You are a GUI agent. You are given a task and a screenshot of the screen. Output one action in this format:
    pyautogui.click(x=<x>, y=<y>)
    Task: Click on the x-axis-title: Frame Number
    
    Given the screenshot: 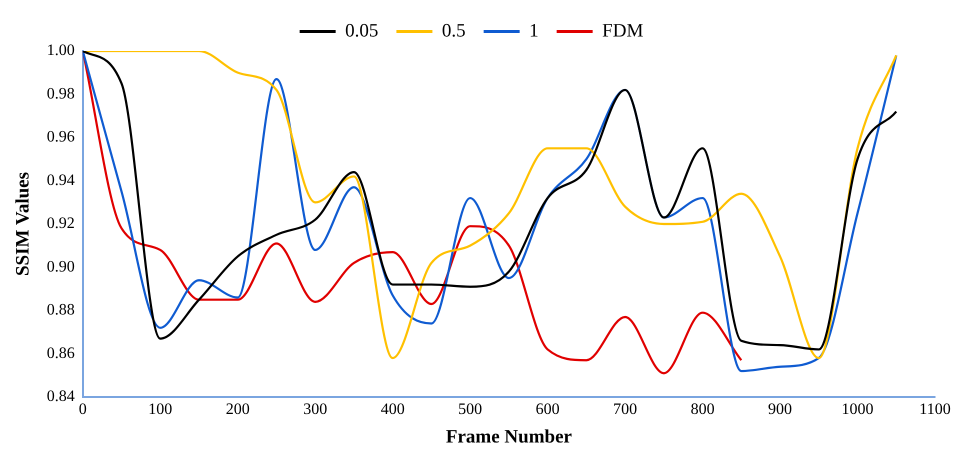 What is the action you would take?
    pyautogui.click(x=509, y=437)
    